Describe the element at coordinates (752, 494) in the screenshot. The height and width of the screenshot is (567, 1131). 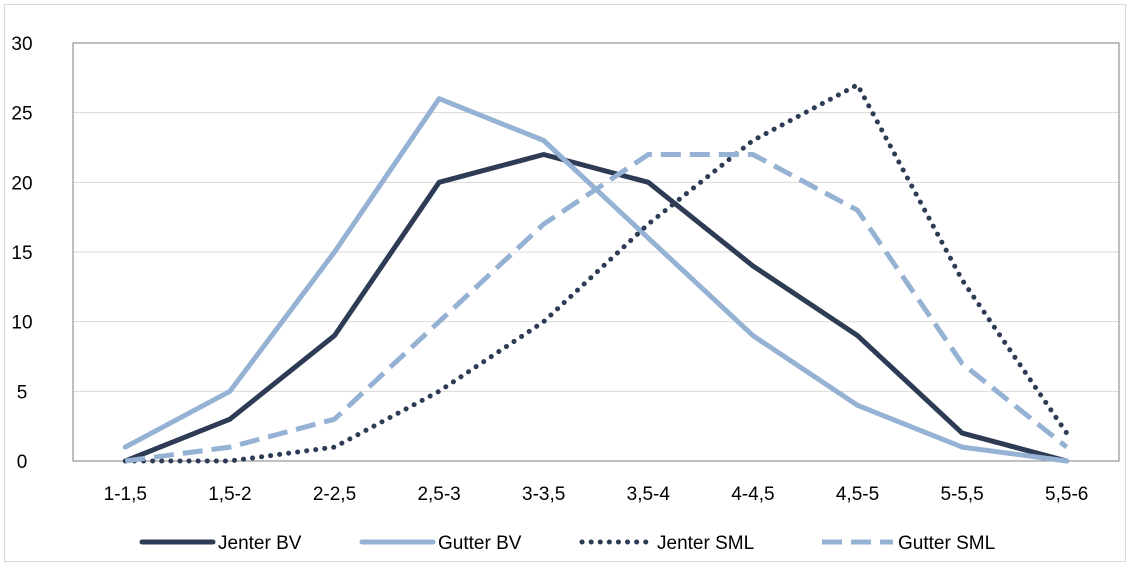
I see `x-tick-label: 4-4,5` at that location.